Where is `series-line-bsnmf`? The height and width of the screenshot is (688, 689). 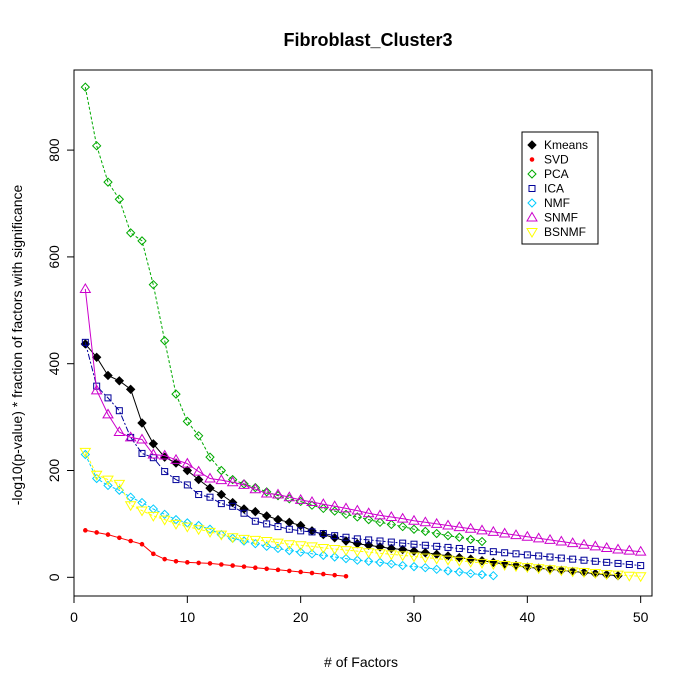
series-line-bsnmf is located at coordinates (362, 514).